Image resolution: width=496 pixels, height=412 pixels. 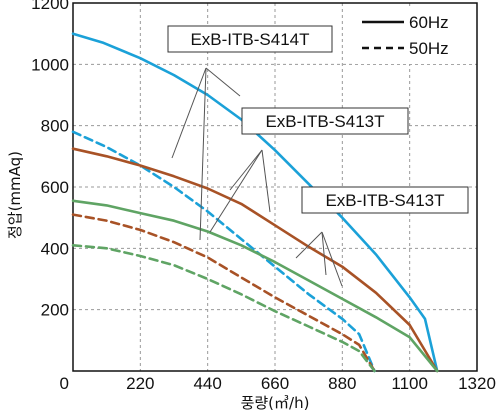 I want to click on x-axis-title: 풍량(㎥/h), so click(x=275, y=403).